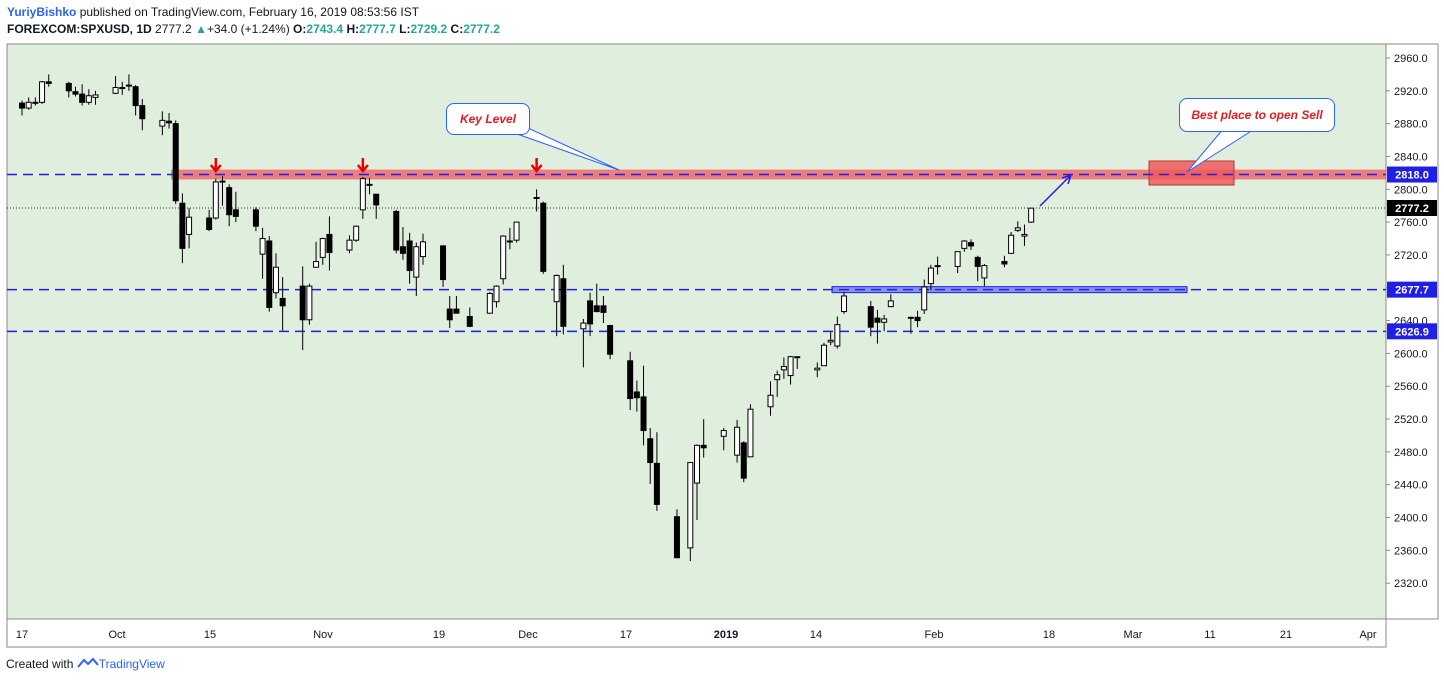  Describe the element at coordinates (1412, 332) in the screenshot. I see `price-label: 2626.9` at that location.